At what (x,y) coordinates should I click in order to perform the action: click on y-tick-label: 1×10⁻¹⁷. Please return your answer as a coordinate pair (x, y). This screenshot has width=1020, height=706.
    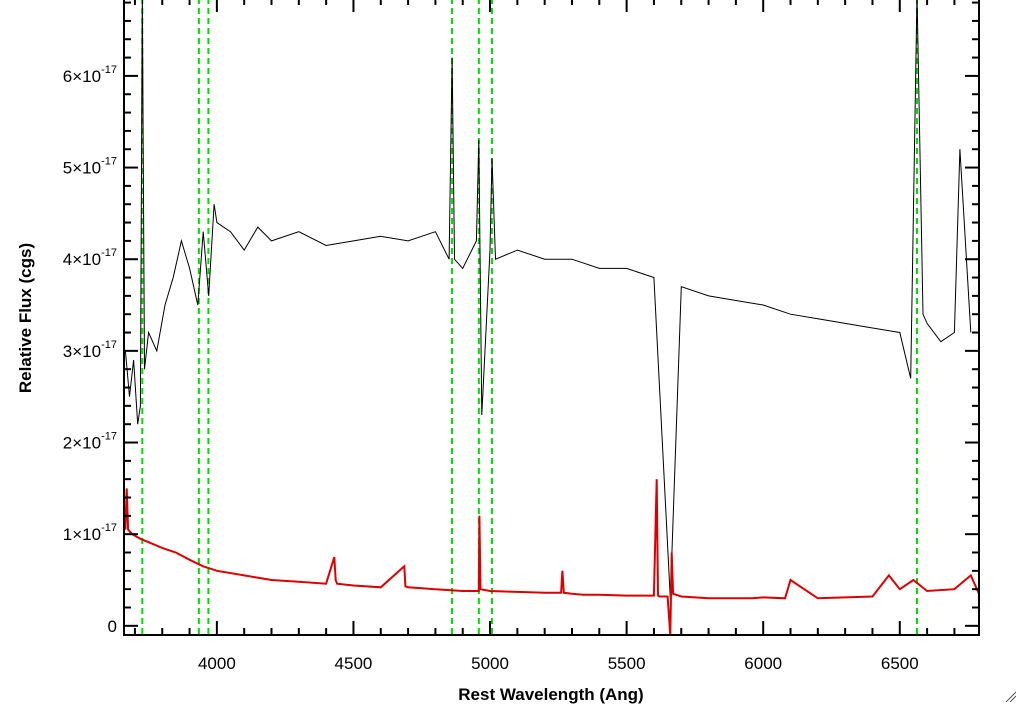
    Looking at the image, I should click on (90, 533).